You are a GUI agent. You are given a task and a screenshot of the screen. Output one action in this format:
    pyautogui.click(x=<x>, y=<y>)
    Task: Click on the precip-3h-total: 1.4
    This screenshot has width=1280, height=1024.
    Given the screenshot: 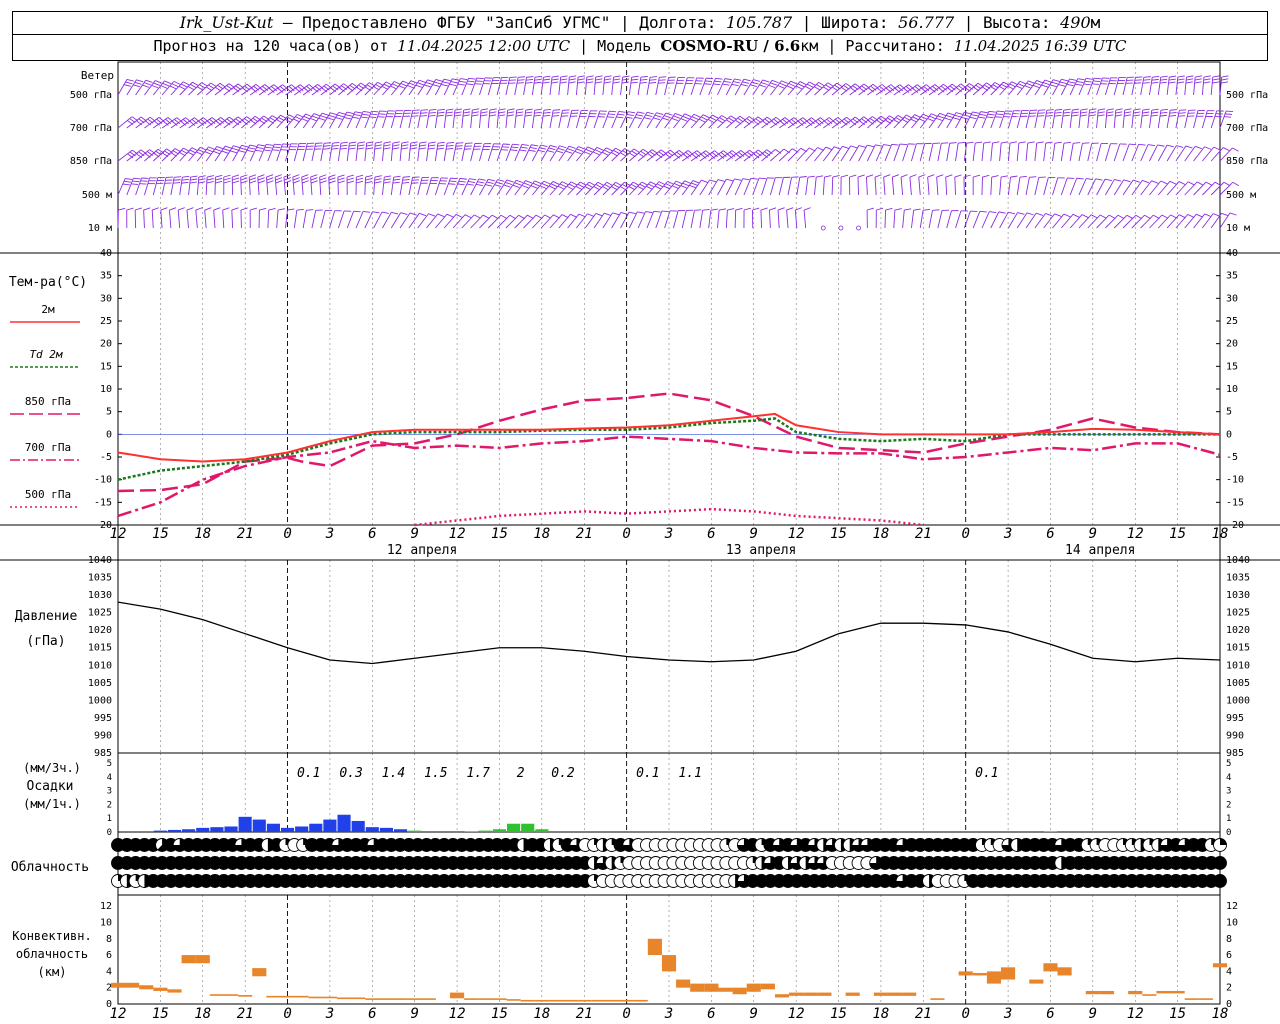 What is the action you would take?
    pyautogui.click(x=393, y=773)
    